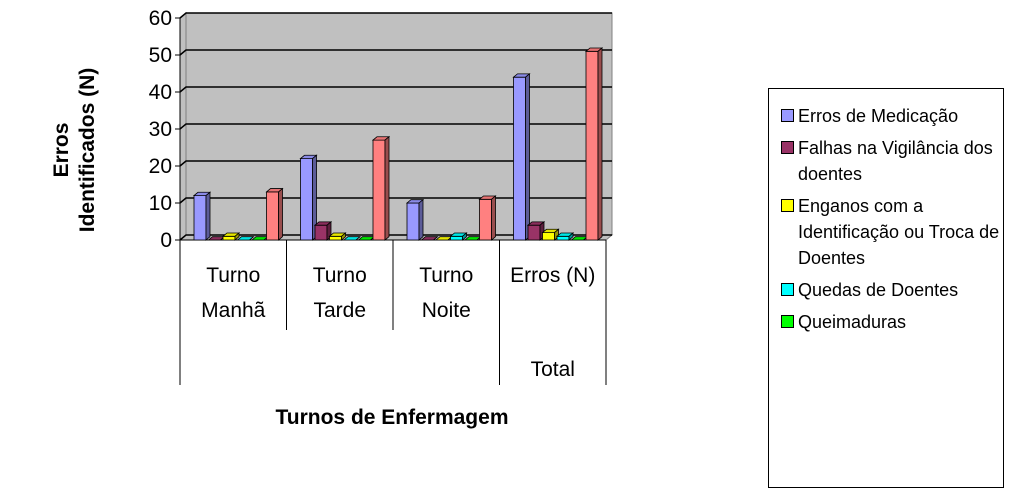  Describe the element at coordinates (160, 18) in the screenshot. I see `y-tick-label: 60` at that location.